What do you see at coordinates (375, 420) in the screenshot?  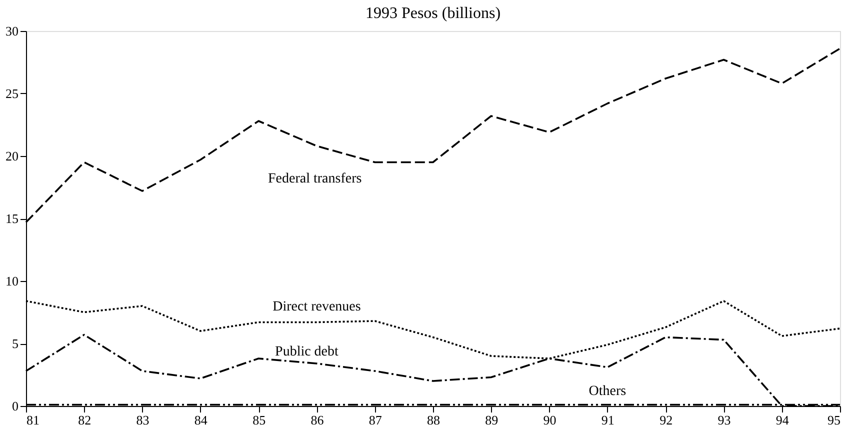 I see `x-tick-label: 87` at bounding box center [375, 420].